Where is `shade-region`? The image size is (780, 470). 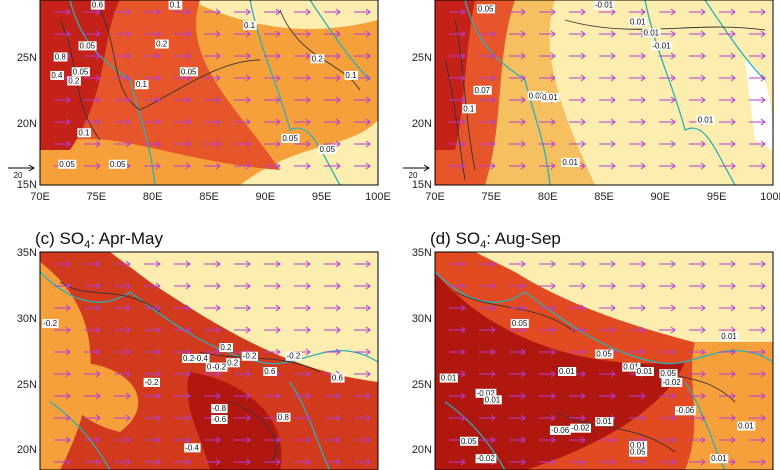
shade-region is located at coordinates (624, 307).